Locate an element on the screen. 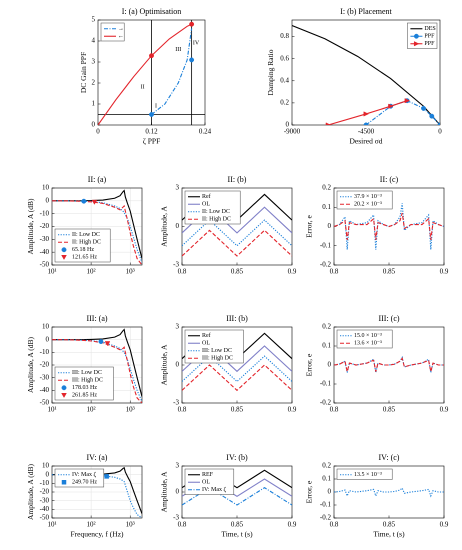 This screenshot has height=550, width=462. y-tick-label: -0.1 is located at coordinates (326, 245).